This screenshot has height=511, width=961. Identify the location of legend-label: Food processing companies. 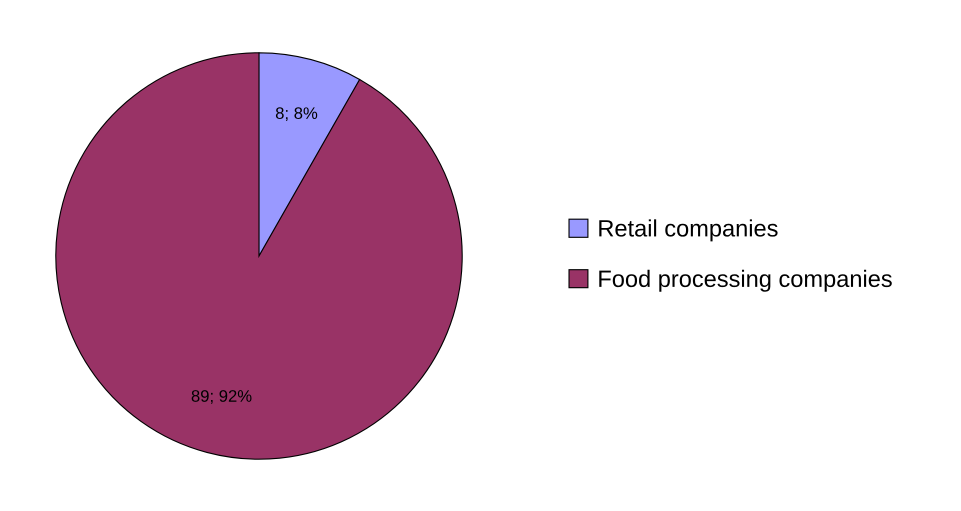
(745, 281).